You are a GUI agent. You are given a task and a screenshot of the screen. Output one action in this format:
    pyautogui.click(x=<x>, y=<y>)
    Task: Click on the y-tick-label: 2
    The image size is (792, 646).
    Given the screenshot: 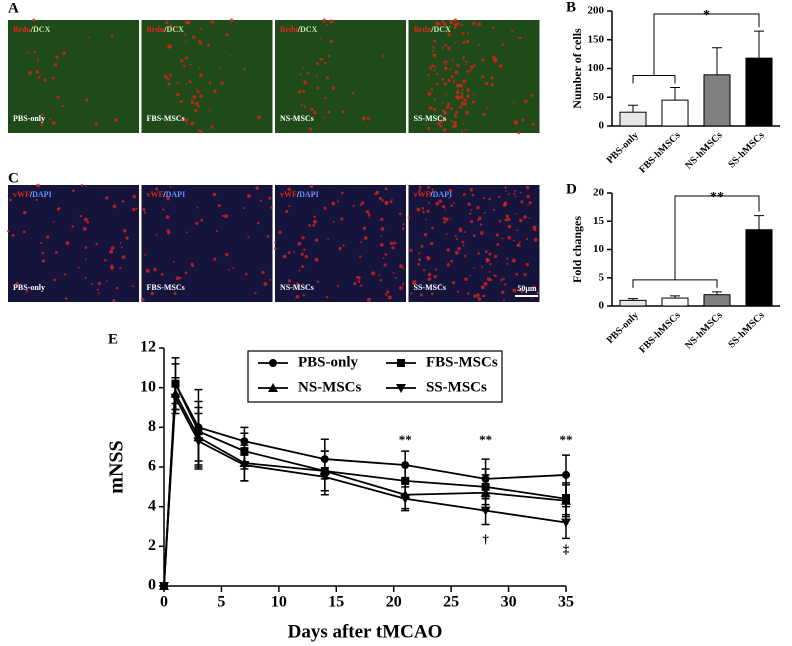 What is the action you would take?
    pyautogui.click(x=152, y=545)
    